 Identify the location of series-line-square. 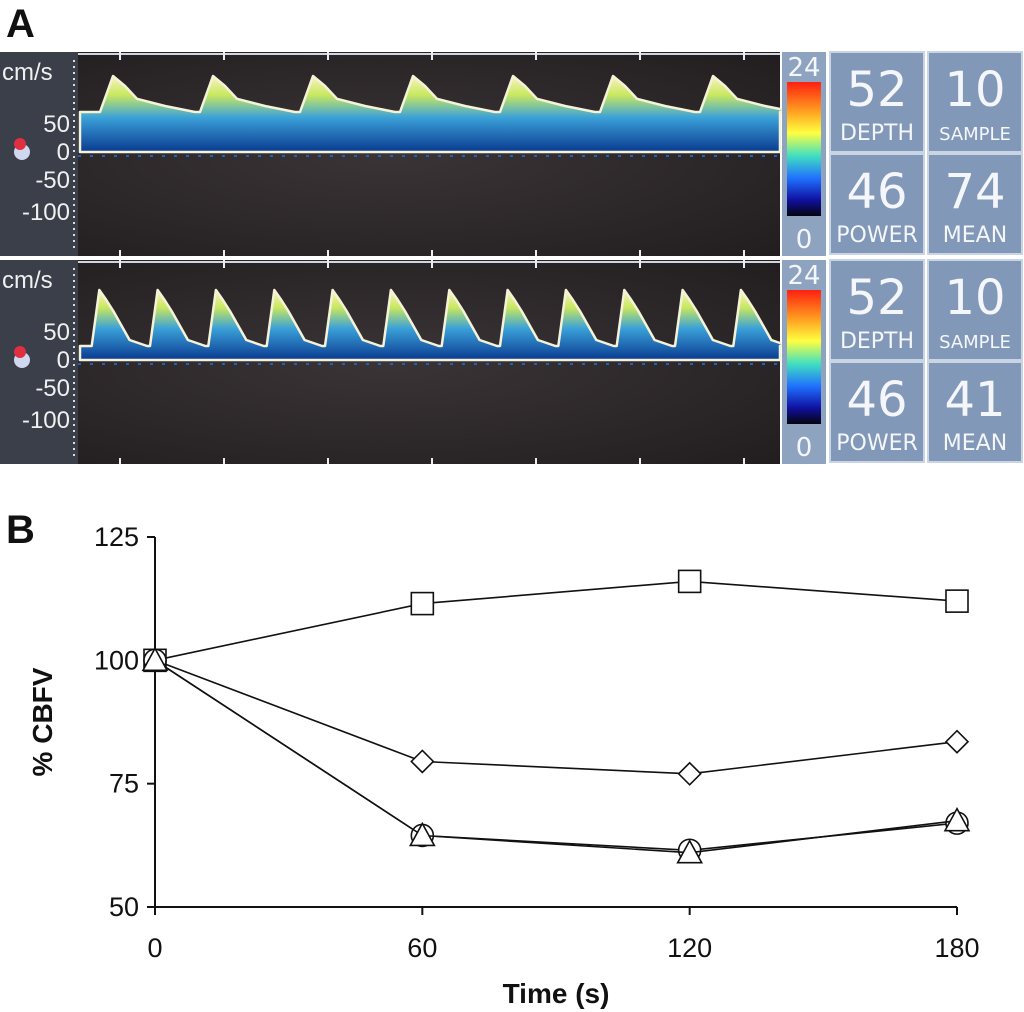
(556, 621).